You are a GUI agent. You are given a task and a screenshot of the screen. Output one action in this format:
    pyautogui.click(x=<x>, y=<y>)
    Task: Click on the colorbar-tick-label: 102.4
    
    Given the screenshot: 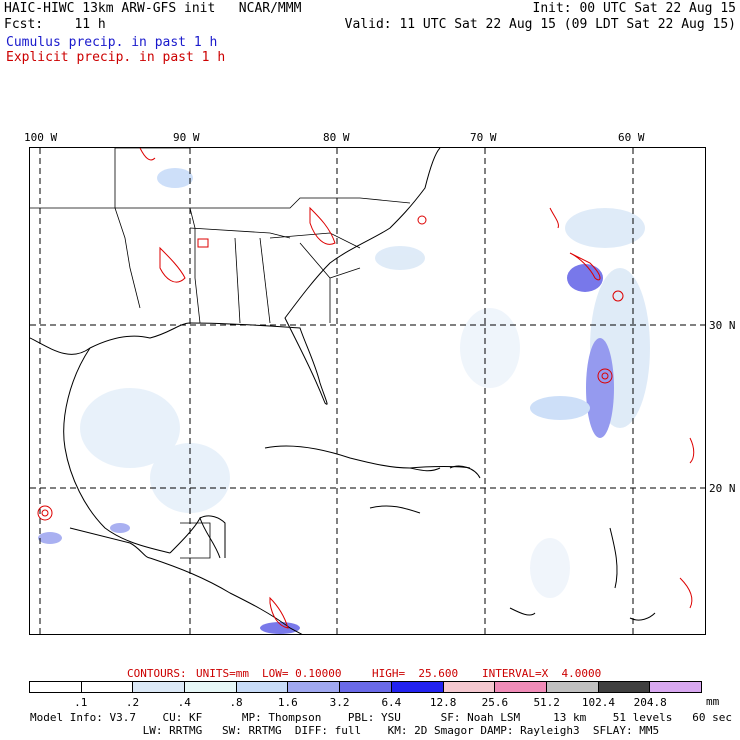 What is the action you would take?
    pyautogui.click(x=598, y=702)
    